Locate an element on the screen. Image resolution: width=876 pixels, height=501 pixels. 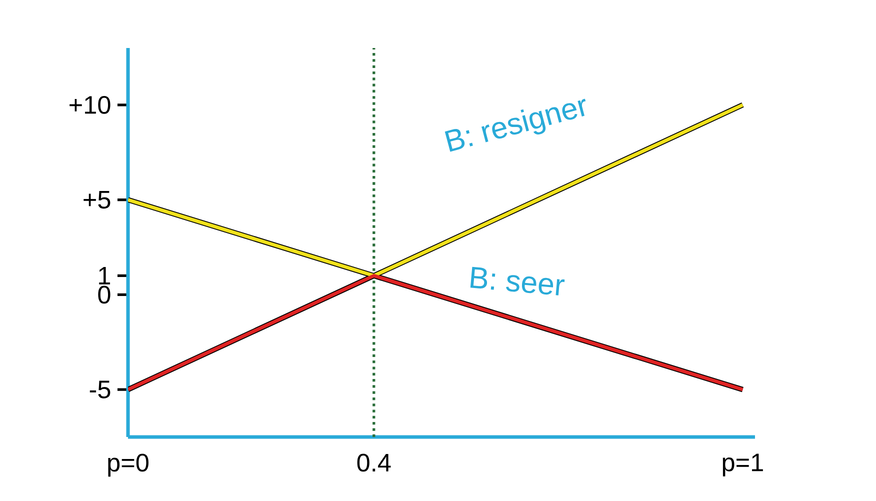
x-tick-label: p=0 is located at coordinates (128, 465).